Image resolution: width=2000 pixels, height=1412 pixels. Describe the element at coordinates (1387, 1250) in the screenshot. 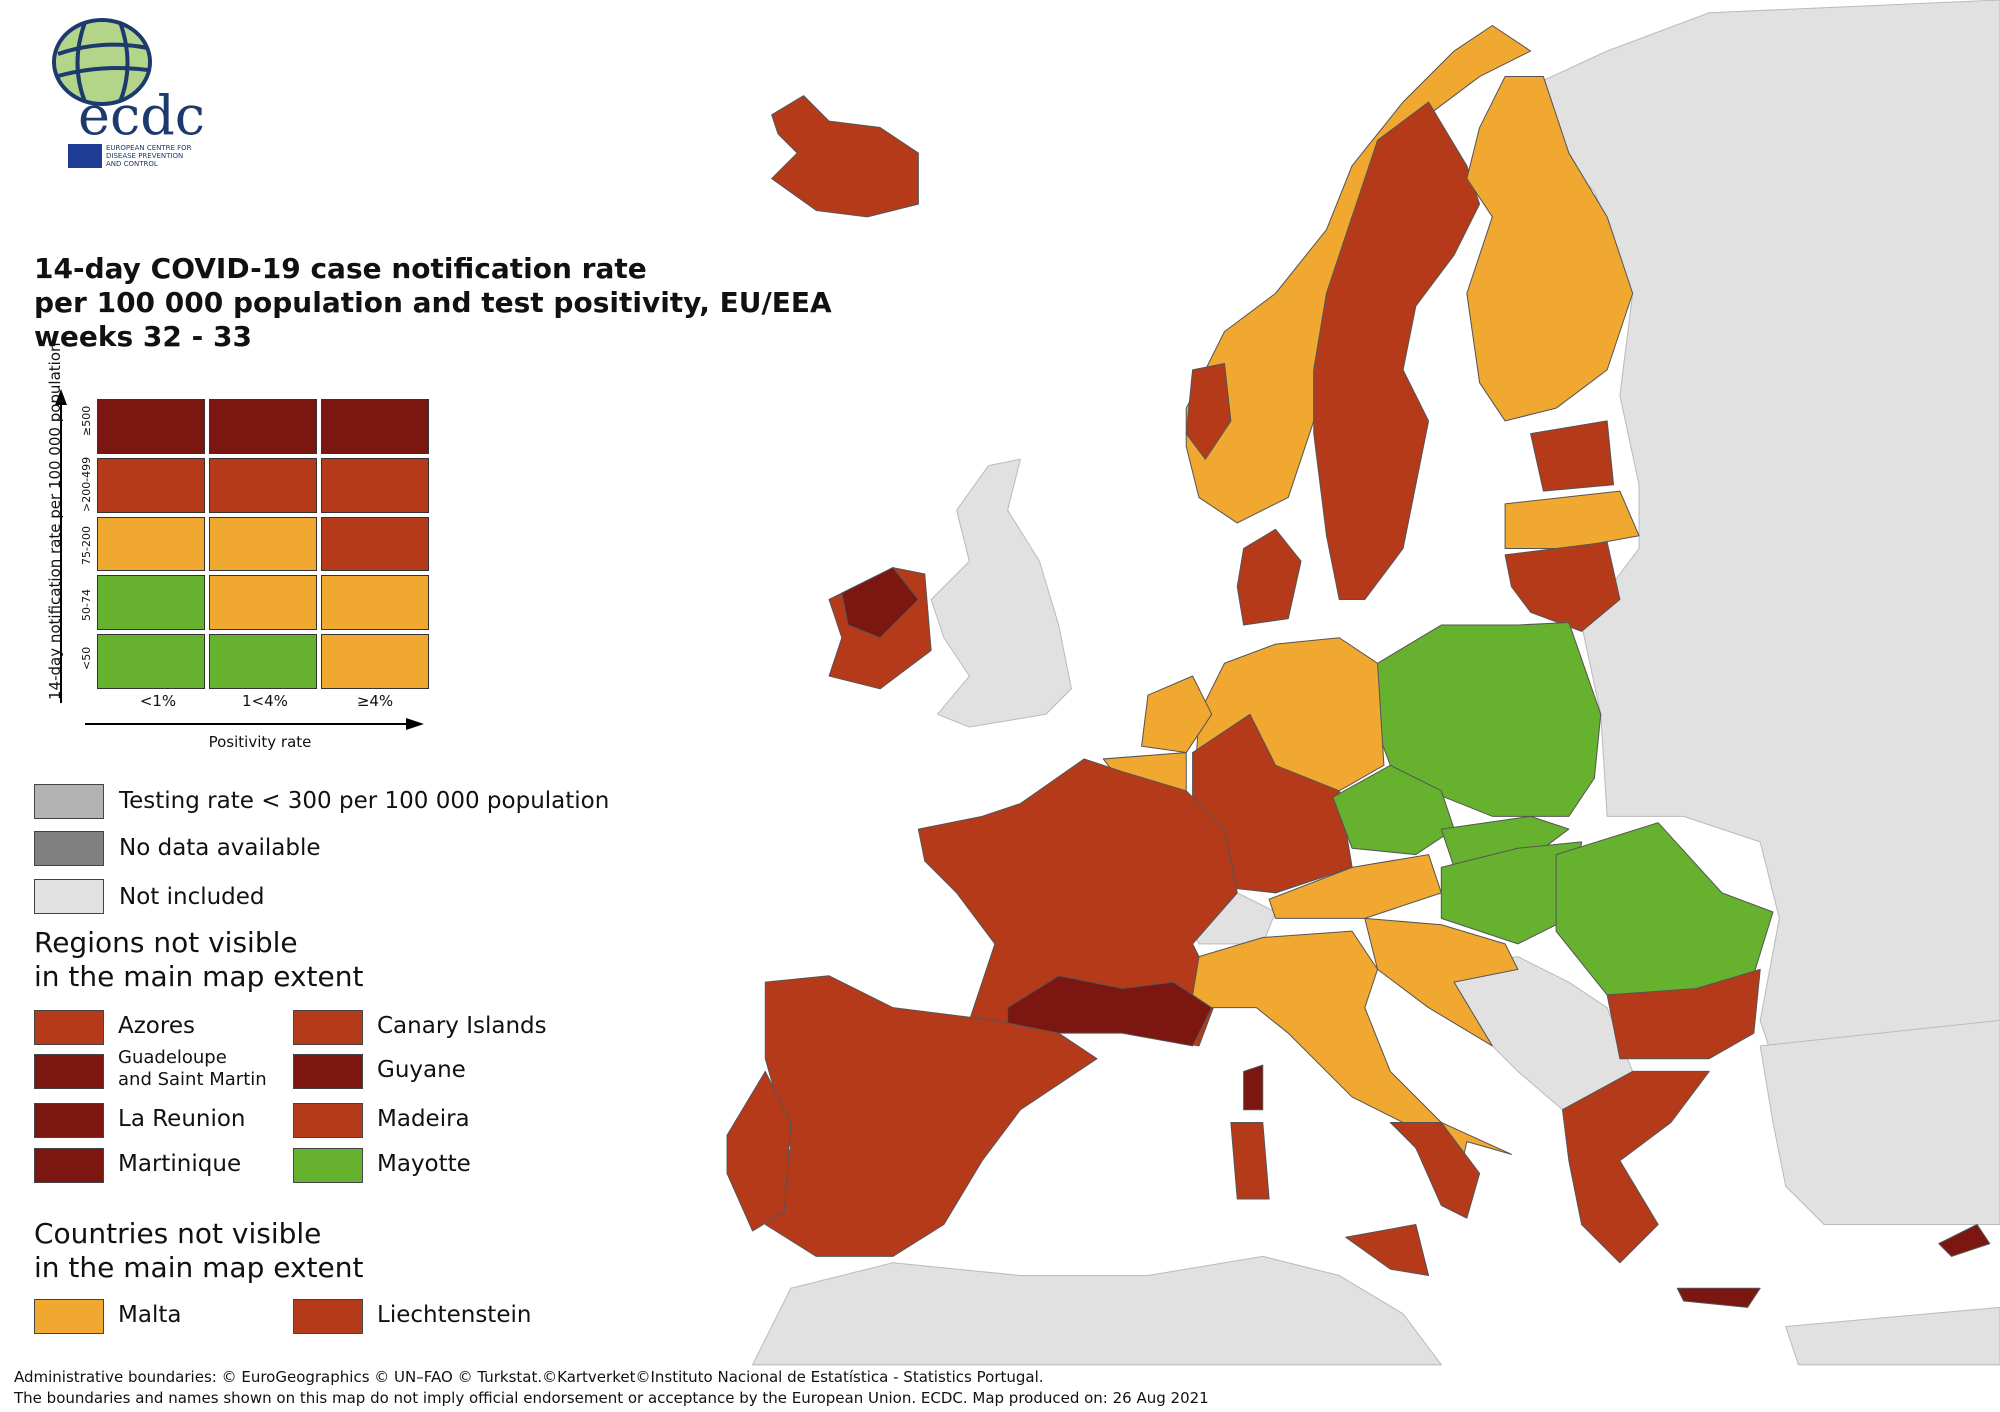

I see `region-sicily` at that location.